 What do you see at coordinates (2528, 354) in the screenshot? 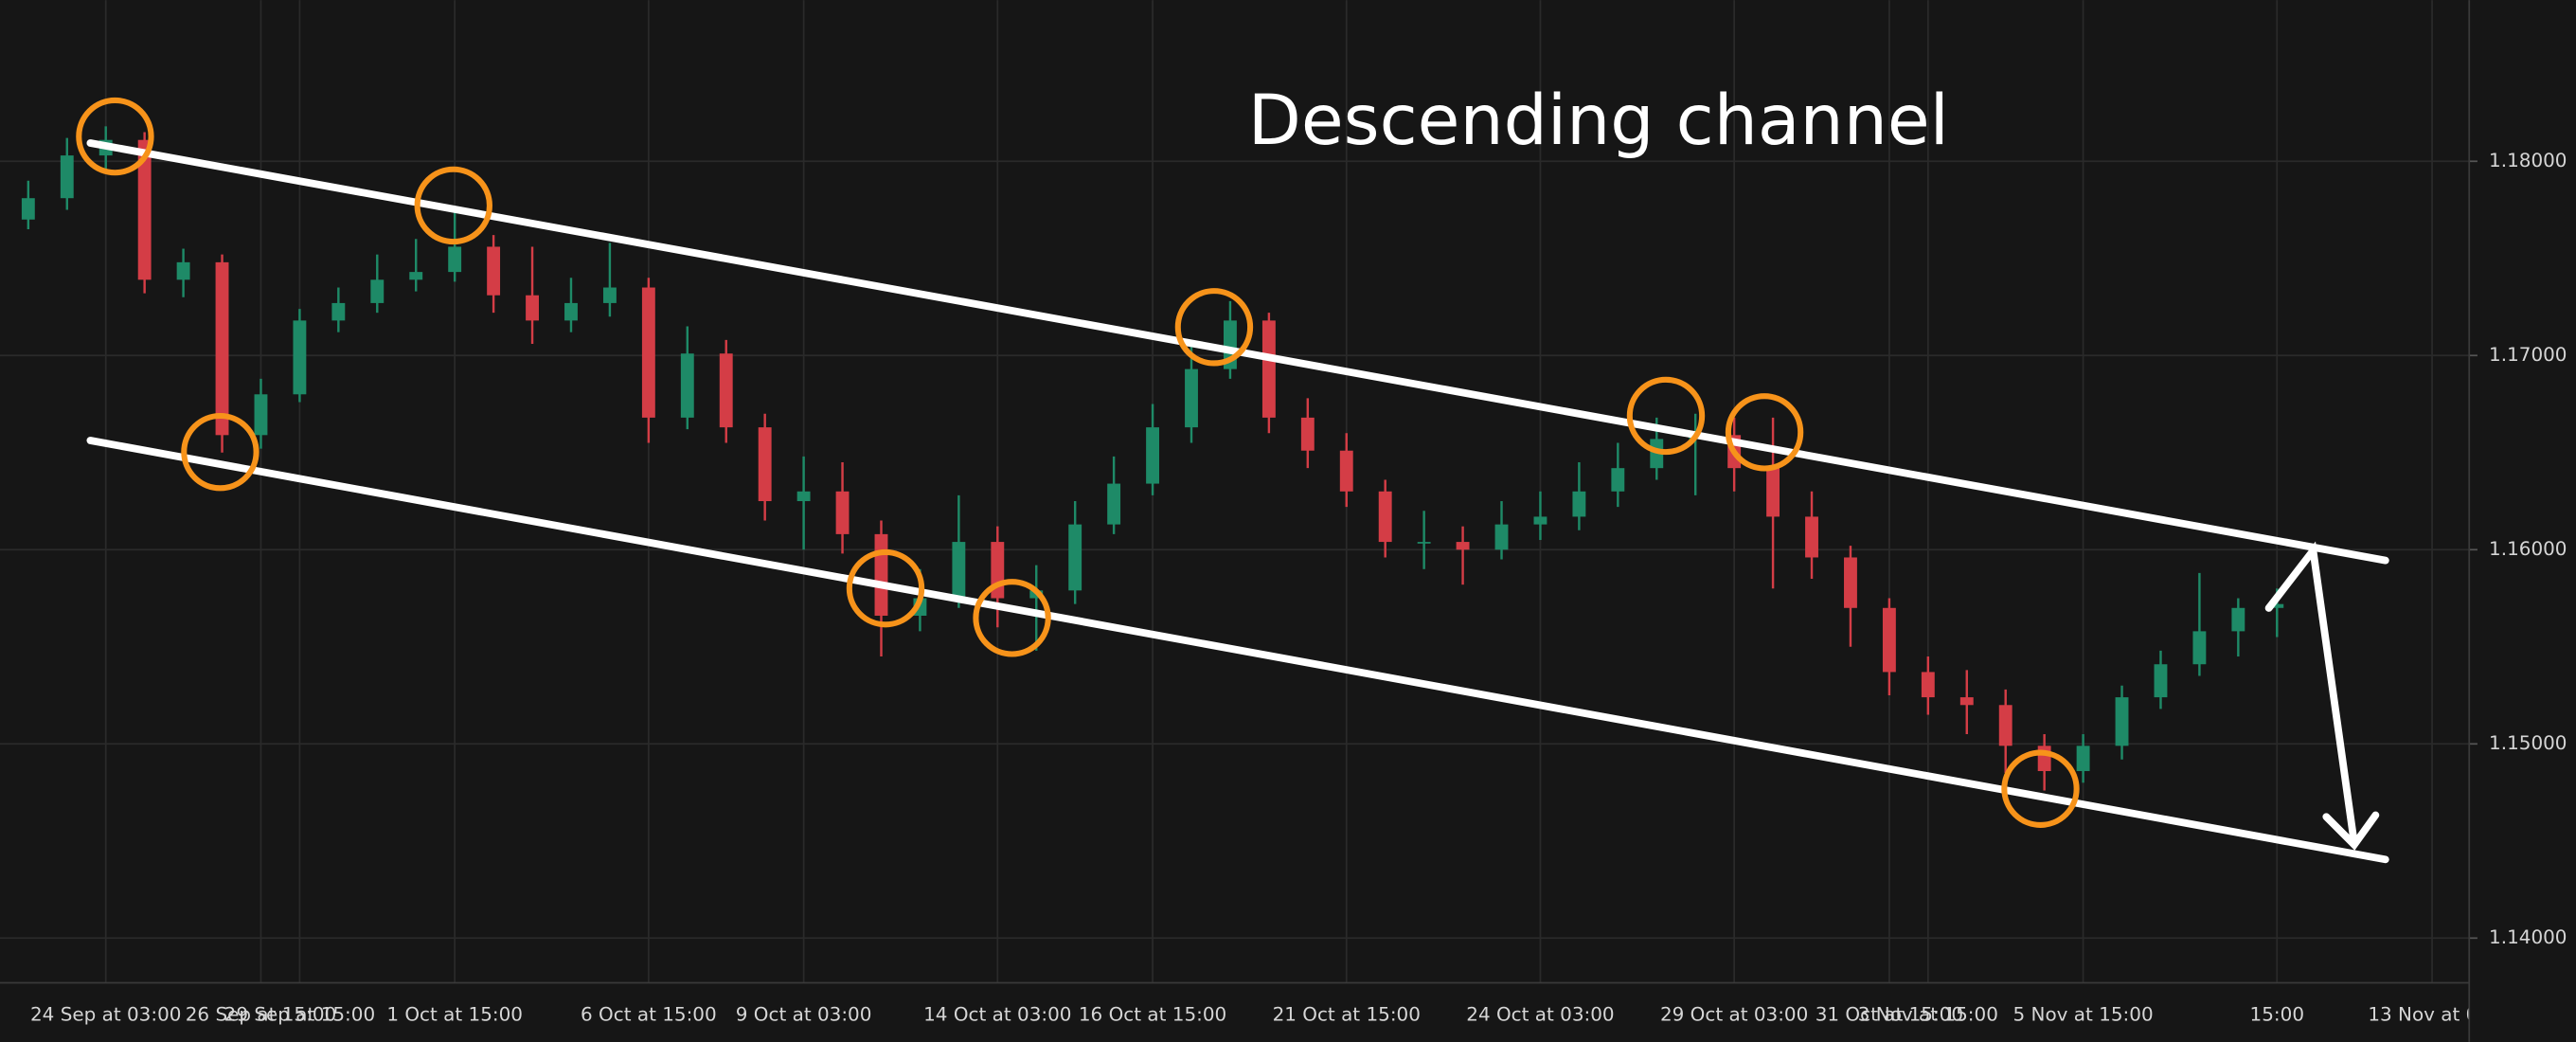
I see `y-tick-label: 1.17000` at bounding box center [2528, 354].